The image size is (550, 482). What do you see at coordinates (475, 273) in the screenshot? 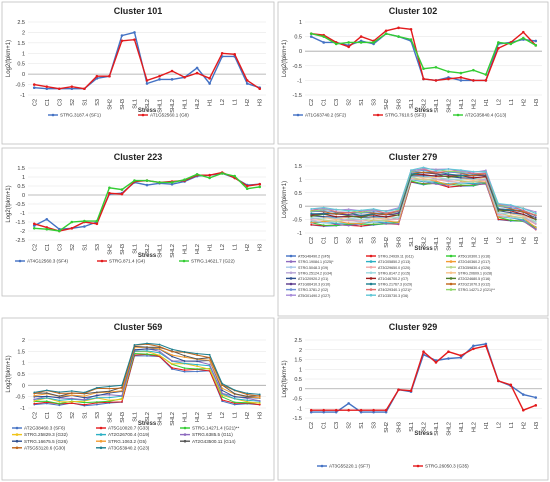
I see `legend-entry: STRG.20609.1 (G28)` at bounding box center [475, 273].